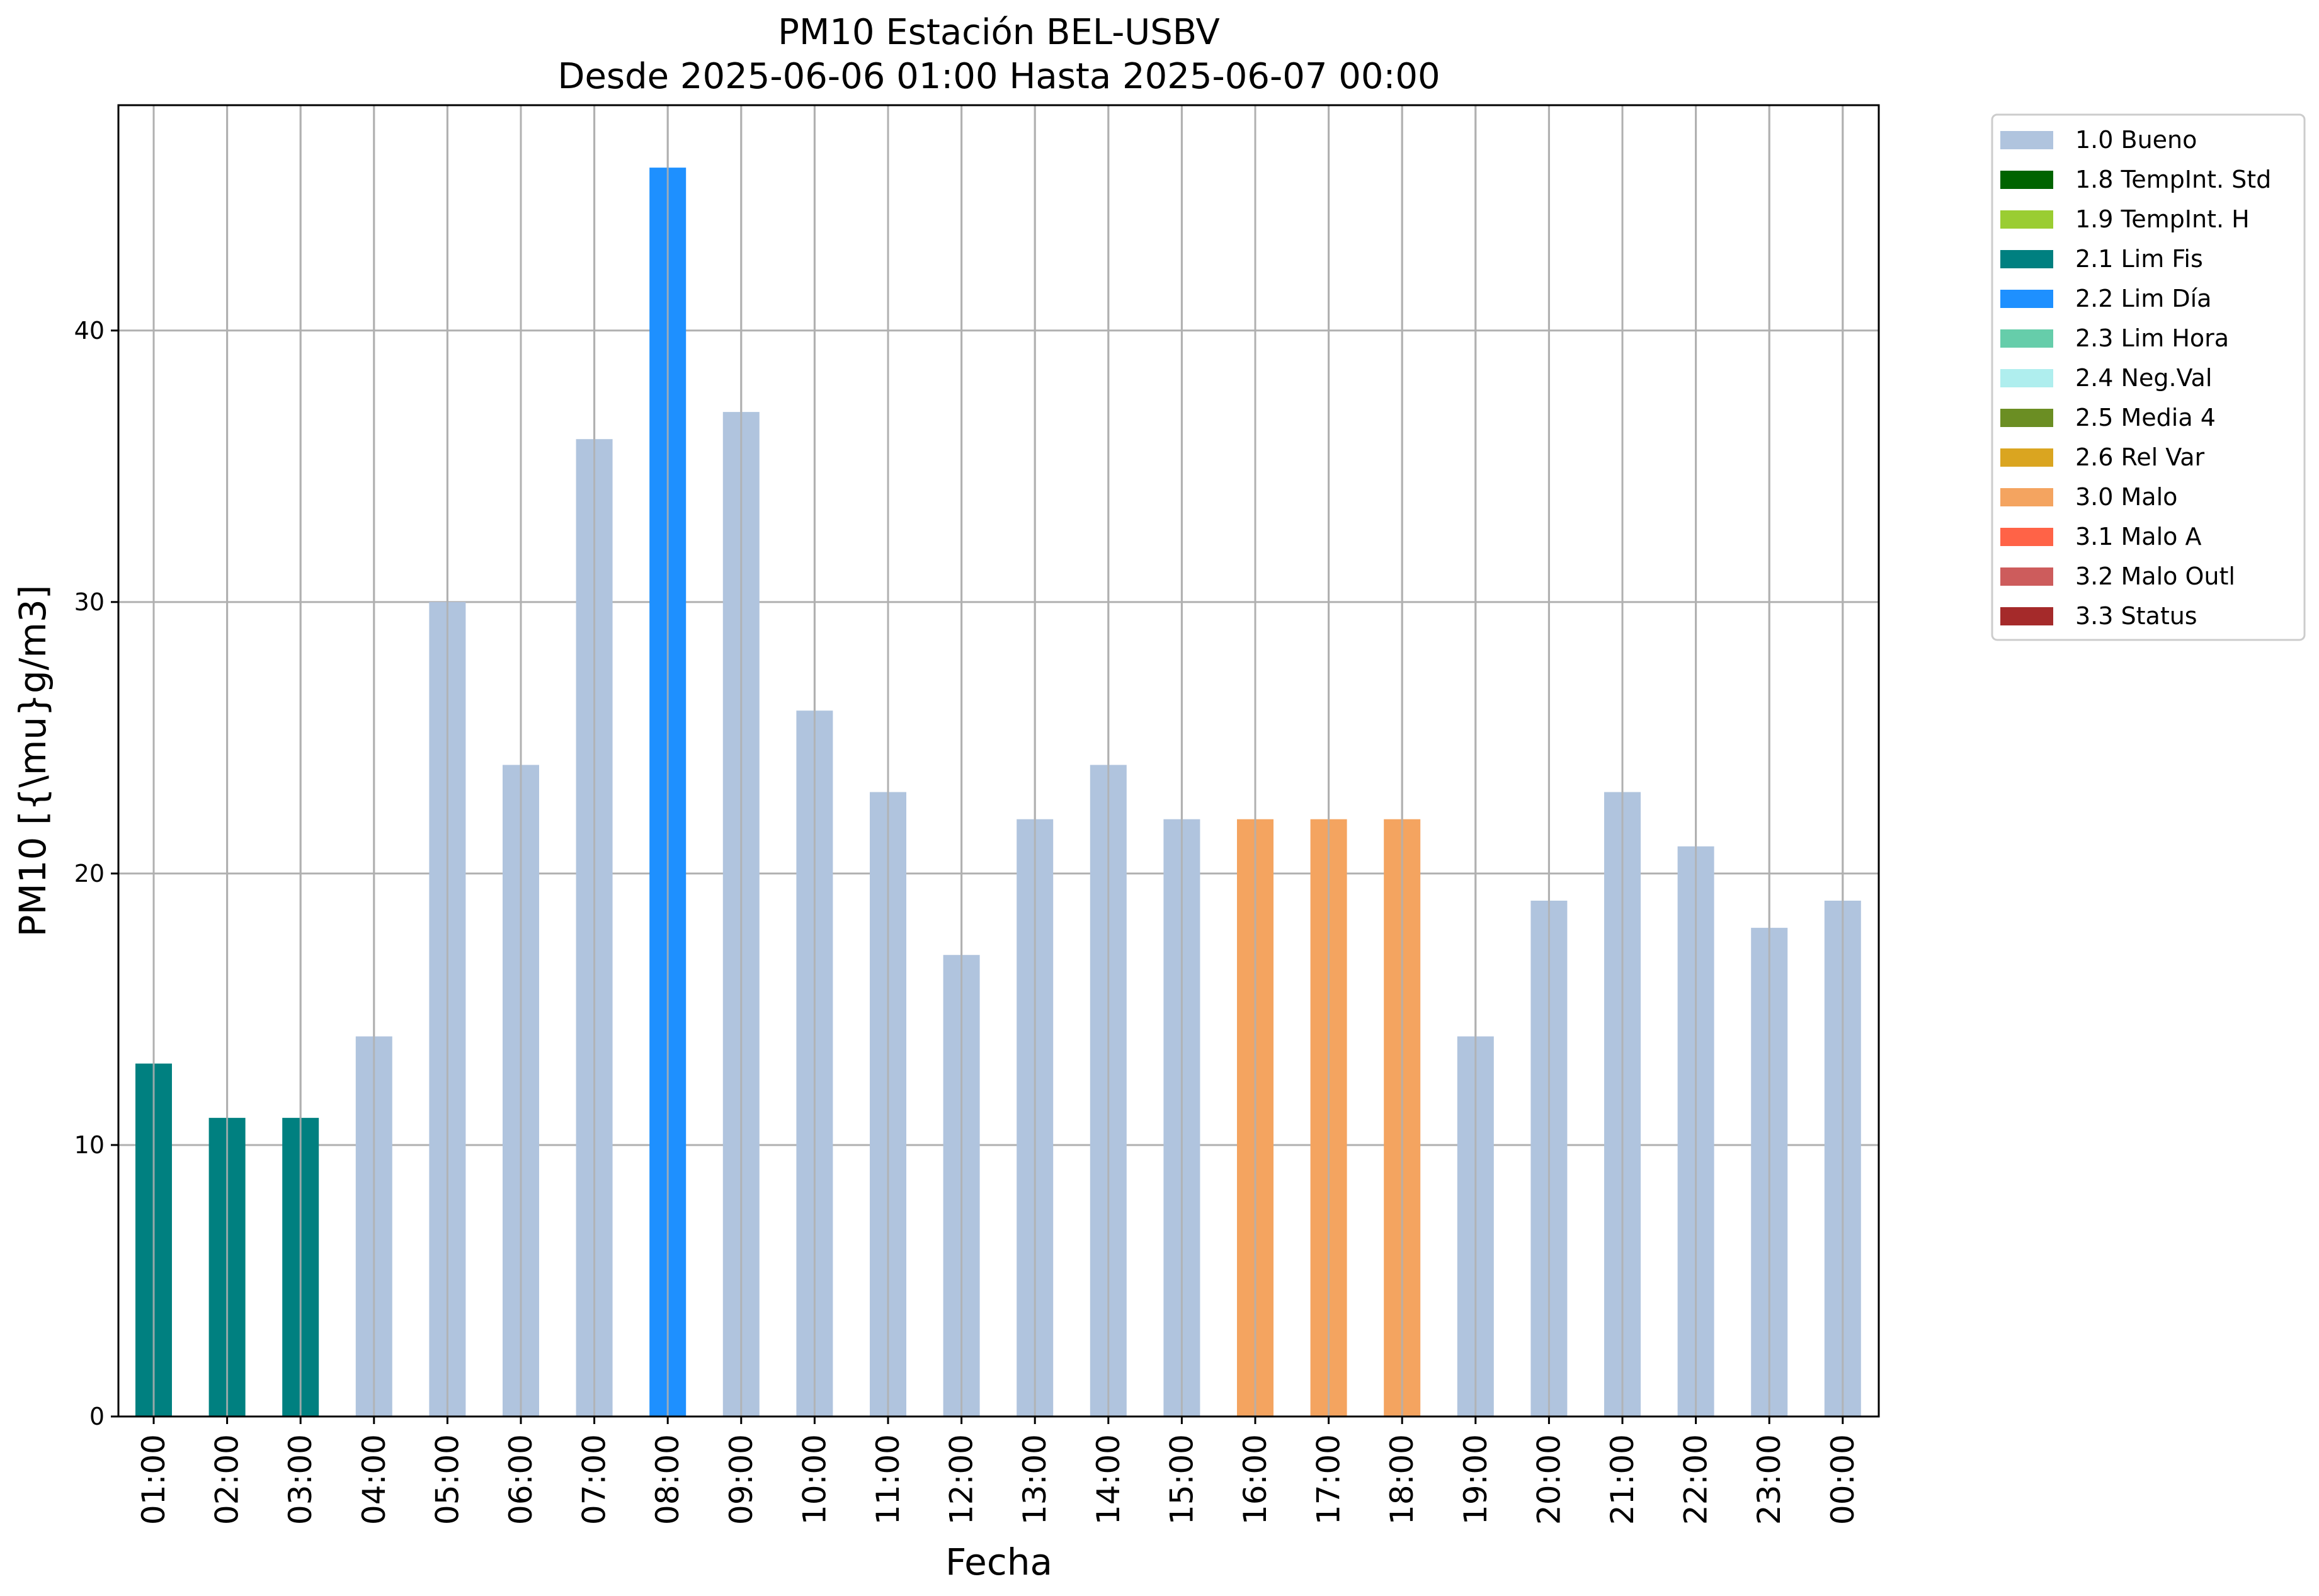 The width and height of the screenshot is (2319, 1596). I want to click on legend-label: 2.6 Rel Var, so click(2140, 457).